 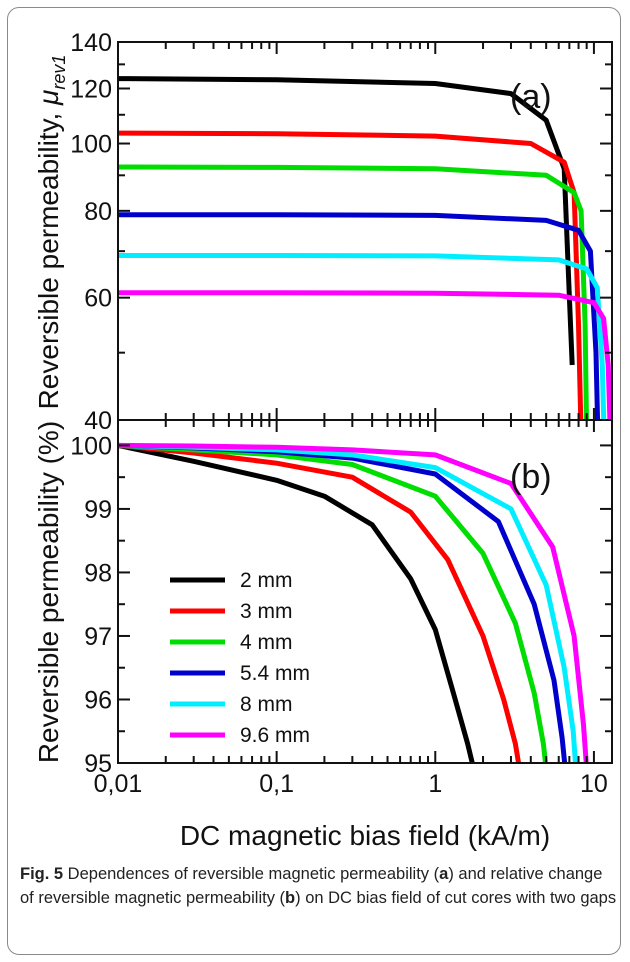 What do you see at coordinates (266, 611) in the screenshot?
I see `legend-label-1: 3 mm` at bounding box center [266, 611].